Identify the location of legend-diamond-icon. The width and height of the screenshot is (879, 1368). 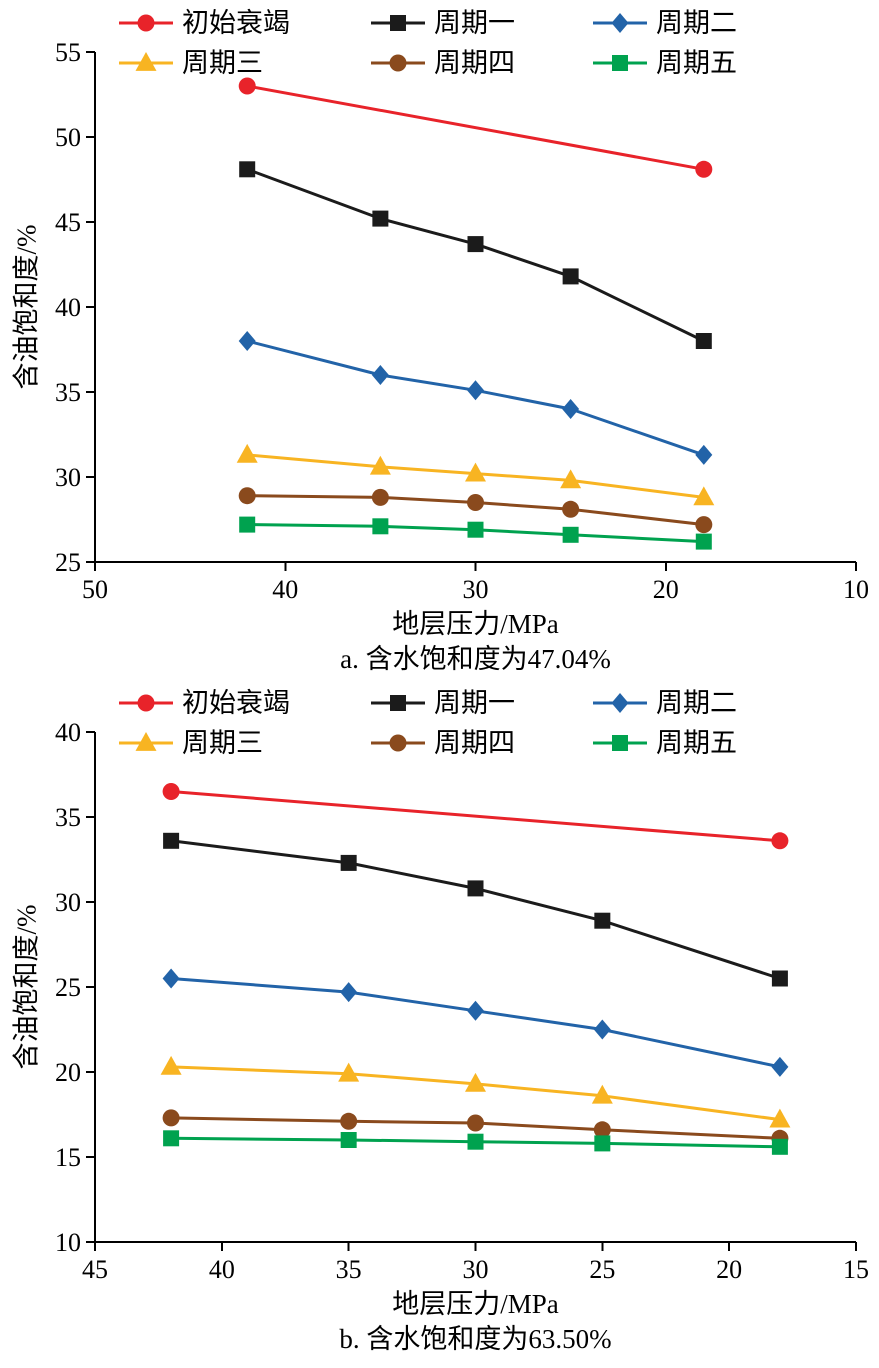
(620, 23).